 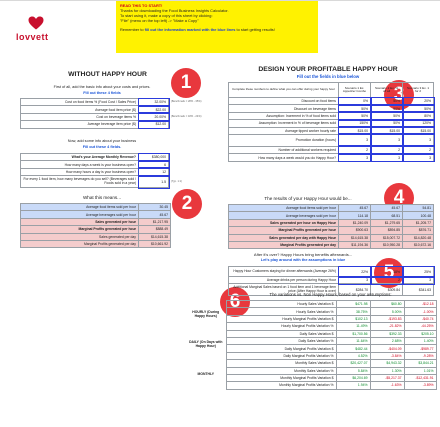 I want to click on input-cell: 25%, so click(x=418, y=271).